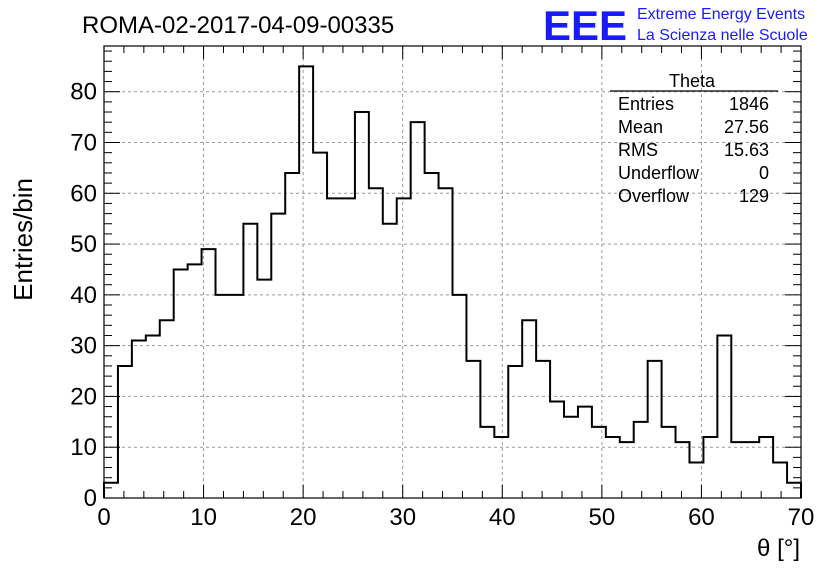  I want to click on x-tick-label: 50, so click(602, 517).